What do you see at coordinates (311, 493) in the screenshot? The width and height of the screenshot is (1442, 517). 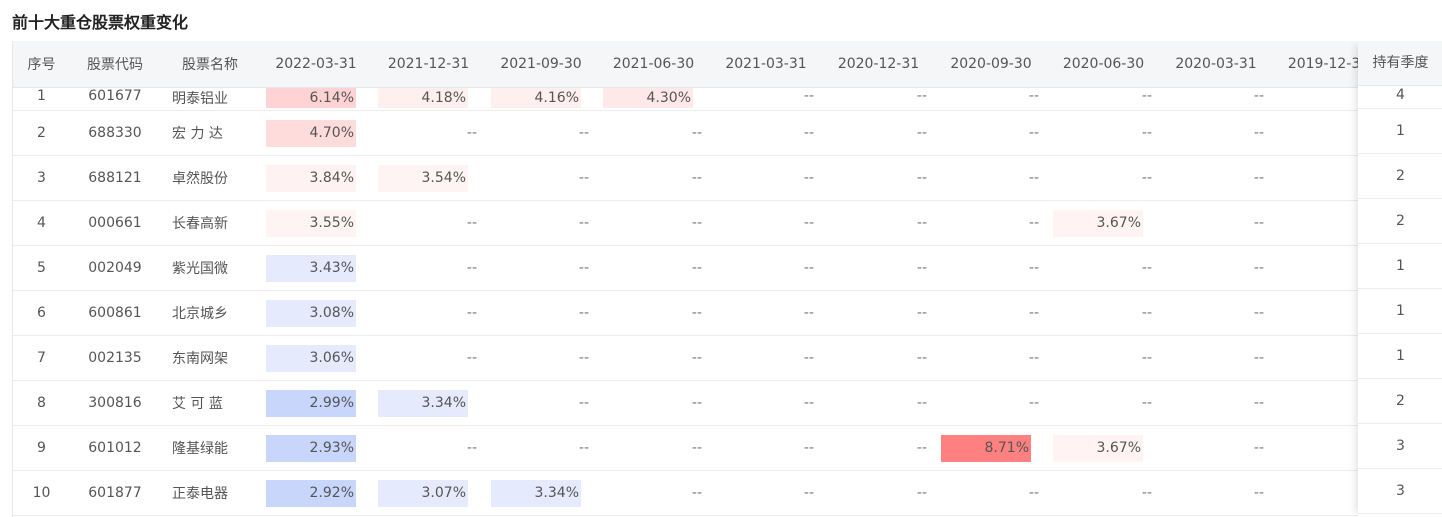 I see `weight-heat-box: 2.92%` at bounding box center [311, 493].